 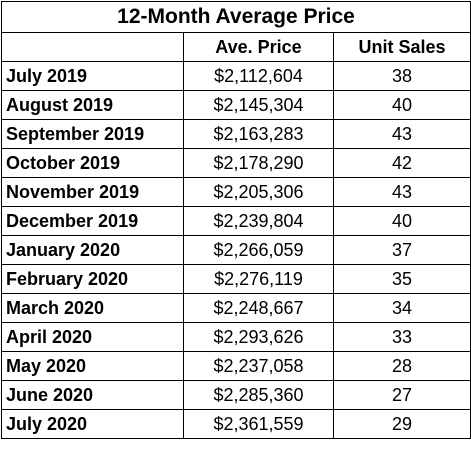 I want to click on table-row: July 2019 $2,112,604 38, so click(x=236, y=76).